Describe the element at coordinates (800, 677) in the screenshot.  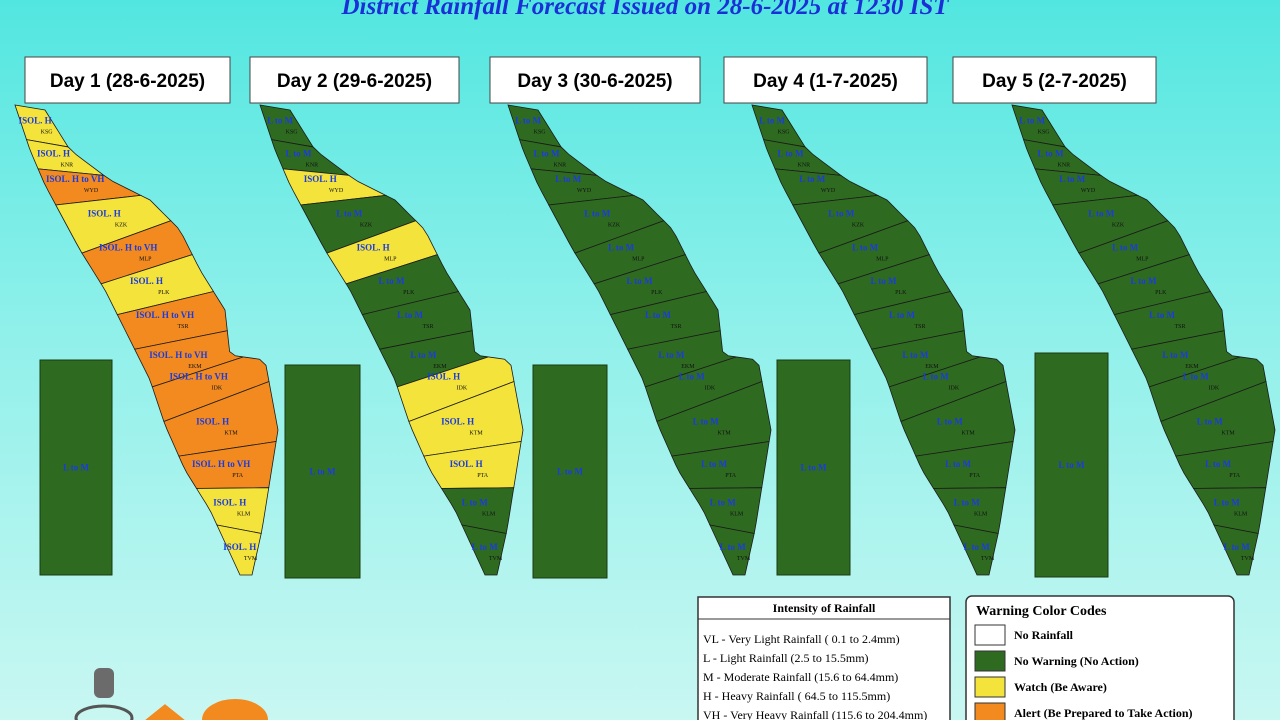
I see `intensity-item: M - Moderate Rainfall (15.6 to 64.4mm)` at that location.